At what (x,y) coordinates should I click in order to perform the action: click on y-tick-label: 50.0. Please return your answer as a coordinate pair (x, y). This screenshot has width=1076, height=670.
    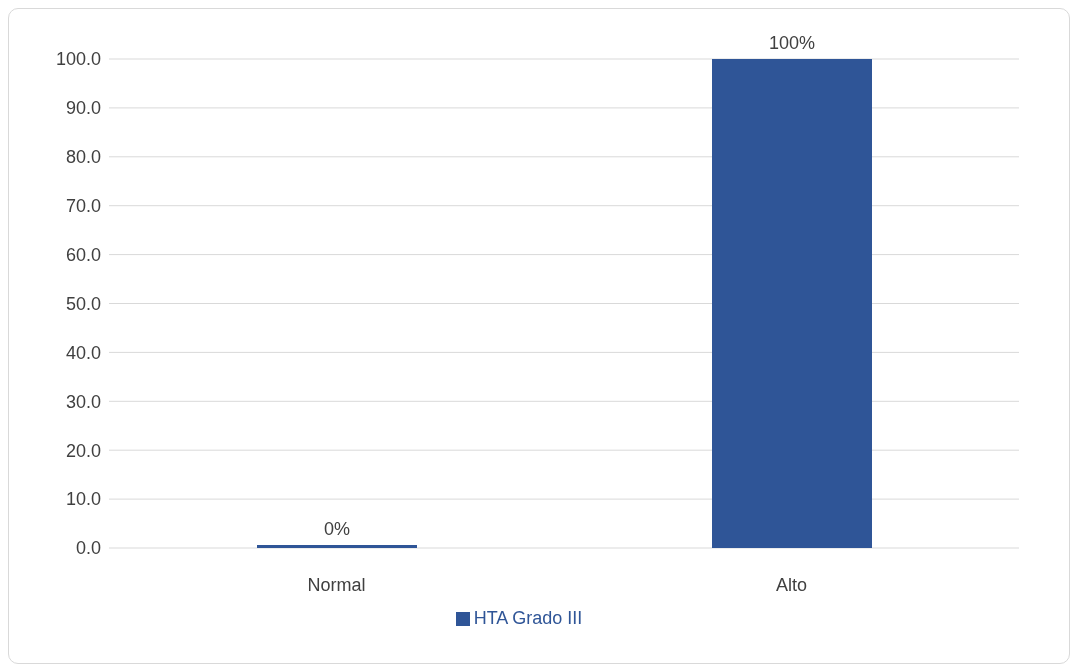
    Looking at the image, I should click on (83, 303).